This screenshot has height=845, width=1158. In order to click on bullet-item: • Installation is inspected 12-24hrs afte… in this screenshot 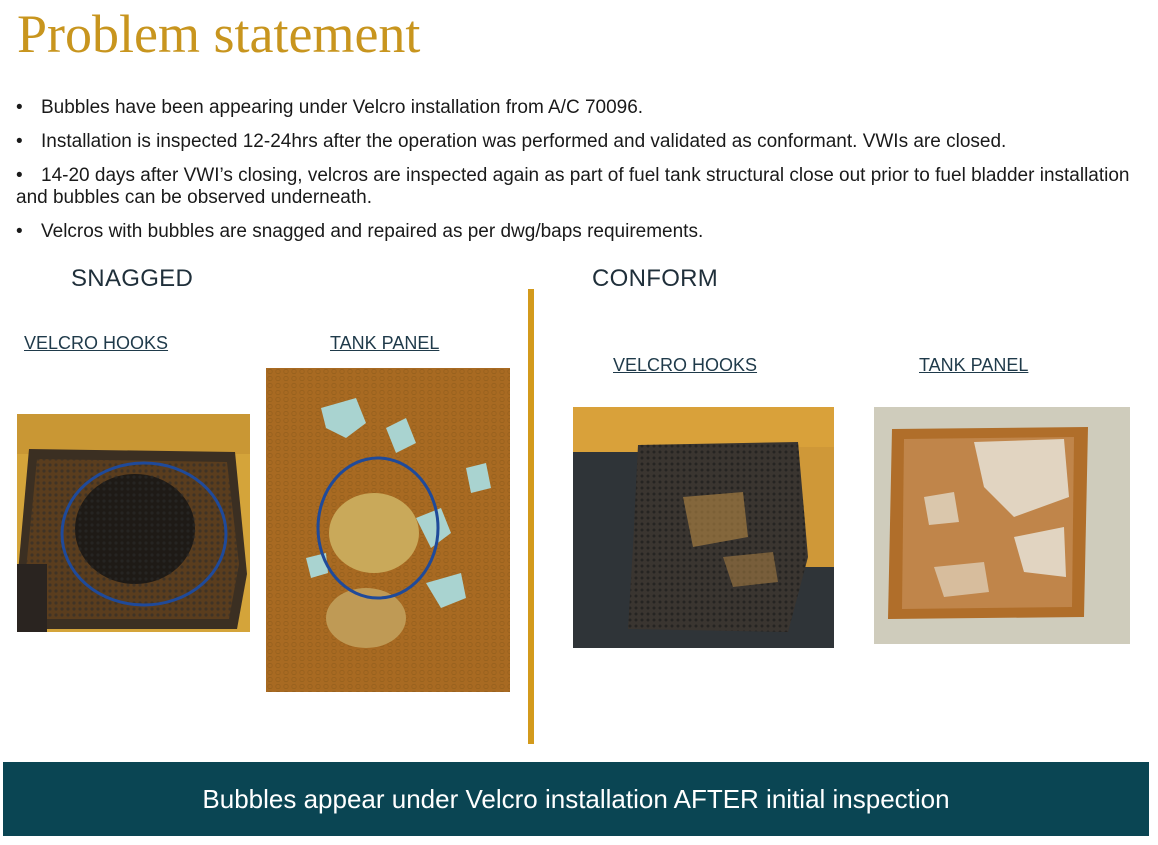, I will do `click(511, 141)`.